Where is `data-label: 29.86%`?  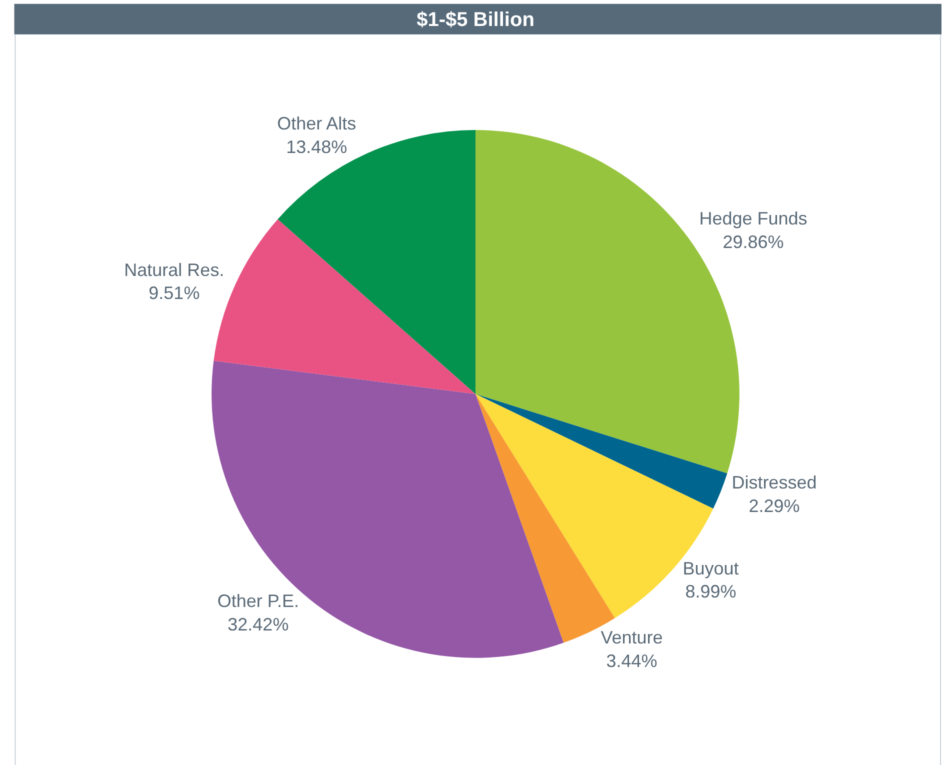
data-label: 29.86% is located at coordinates (753, 242).